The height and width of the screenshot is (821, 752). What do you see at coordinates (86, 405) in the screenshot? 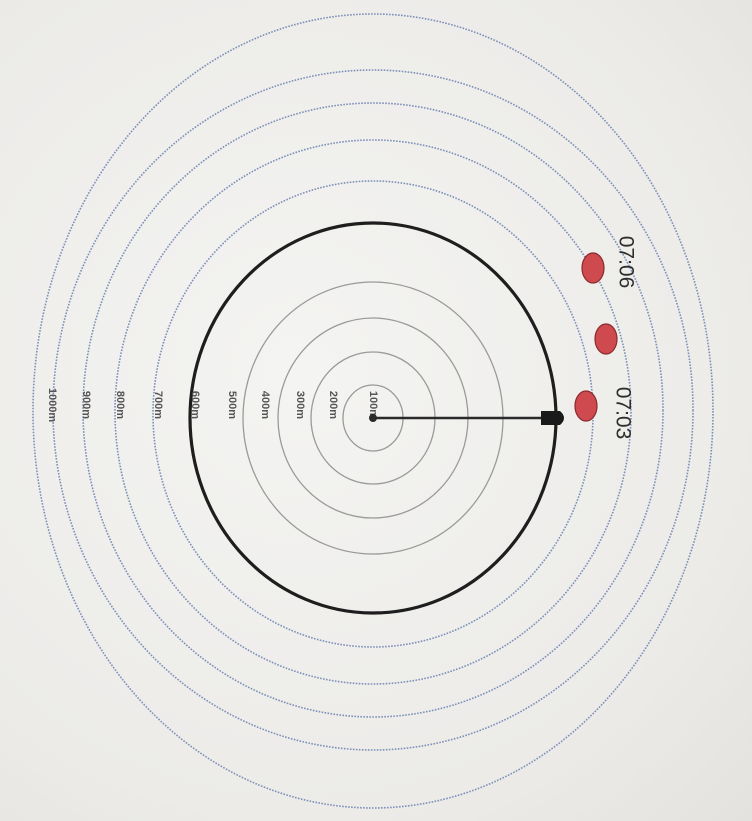
I see `ring-label-900m: 900m` at bounding box center [86, 405].